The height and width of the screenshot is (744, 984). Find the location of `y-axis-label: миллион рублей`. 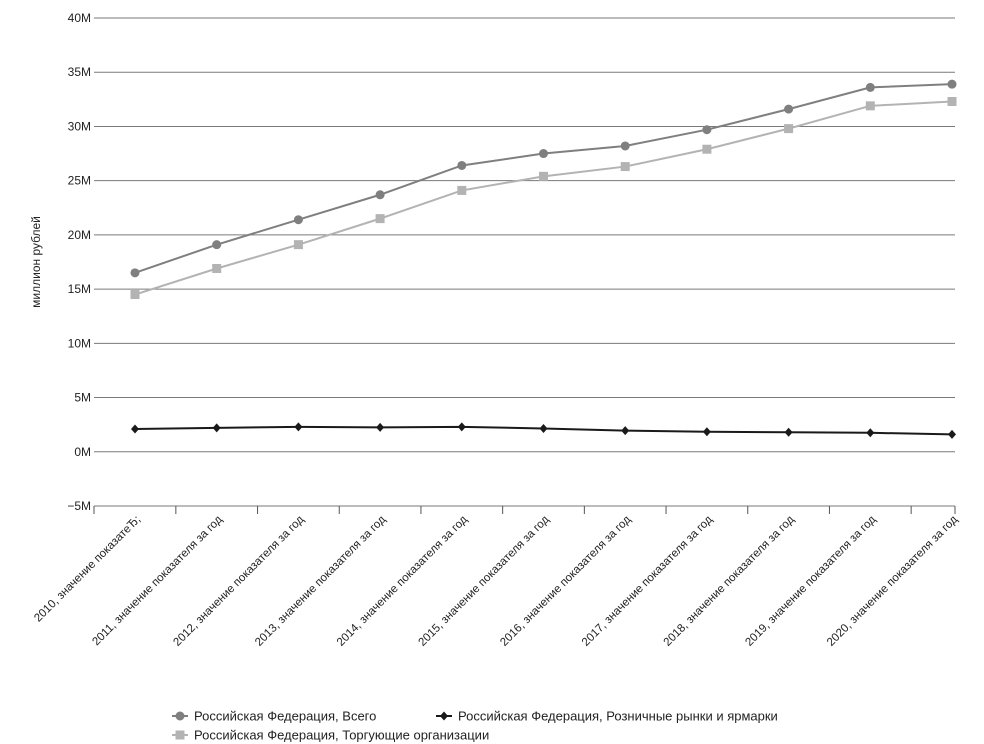

y-axis-label: миллион рублей is located at coordinates (36, 262).